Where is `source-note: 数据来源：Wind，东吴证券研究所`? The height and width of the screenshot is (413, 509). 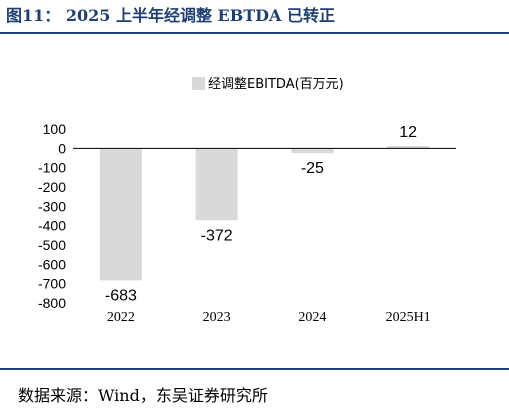 source-note: 数据来源：Wind，东吴证券研究所 is located at coordinates (143, 395).